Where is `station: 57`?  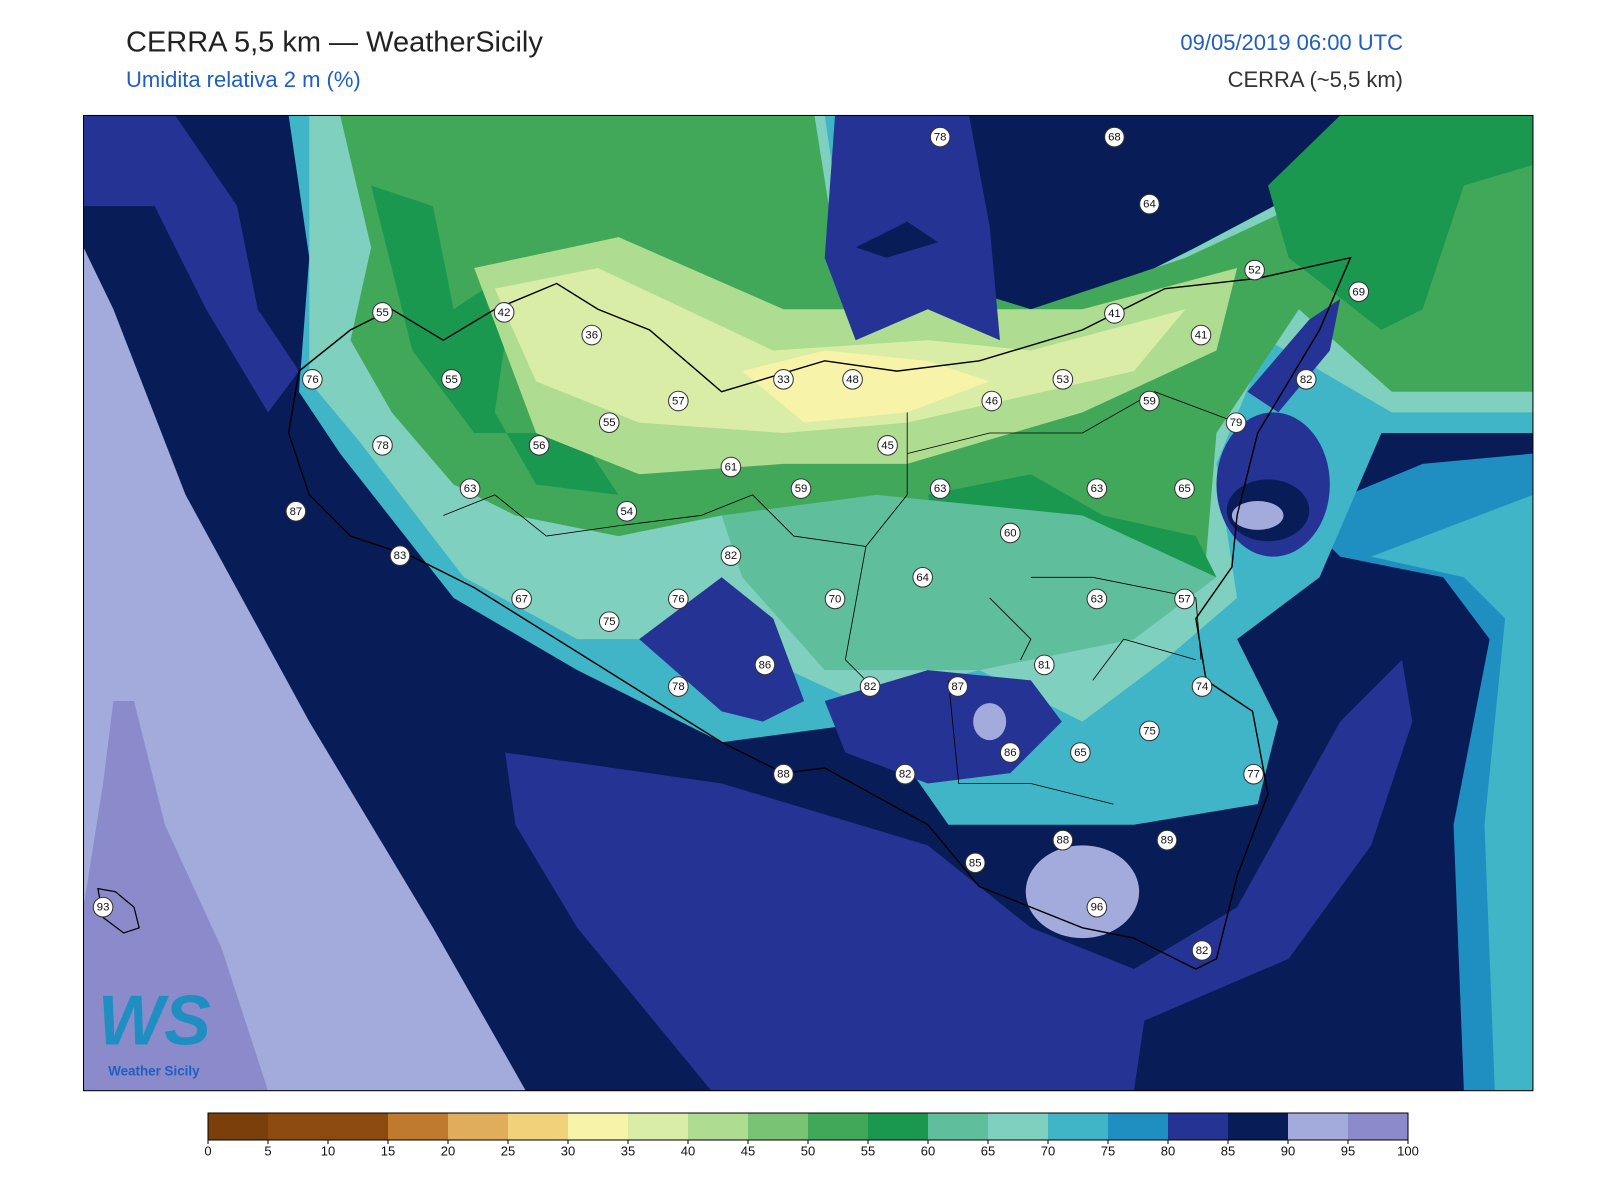 station: 57 is located at coordinates (678, 401).